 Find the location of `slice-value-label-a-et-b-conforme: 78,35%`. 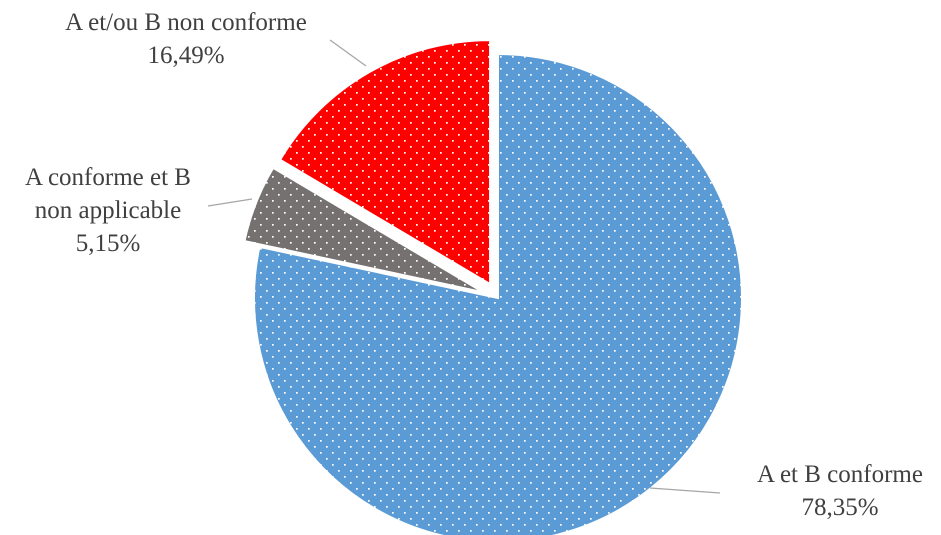

slice-value-label-a-et-b-conforme: 78,35% is located at coordinates (839, 507).